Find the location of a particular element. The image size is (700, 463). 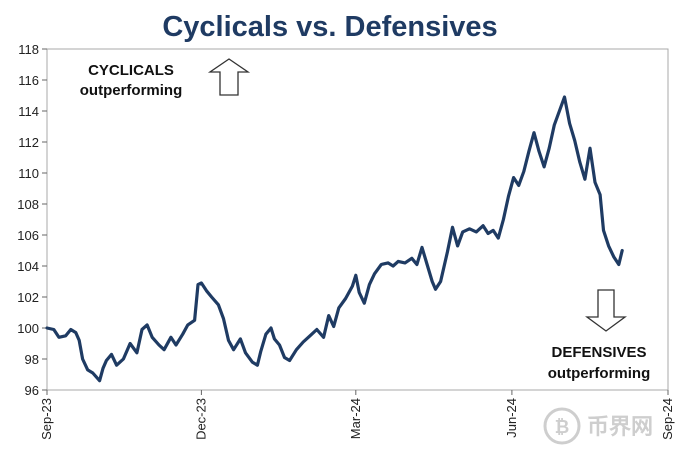

arrow-up-icon is located at coordinates (229, 77).